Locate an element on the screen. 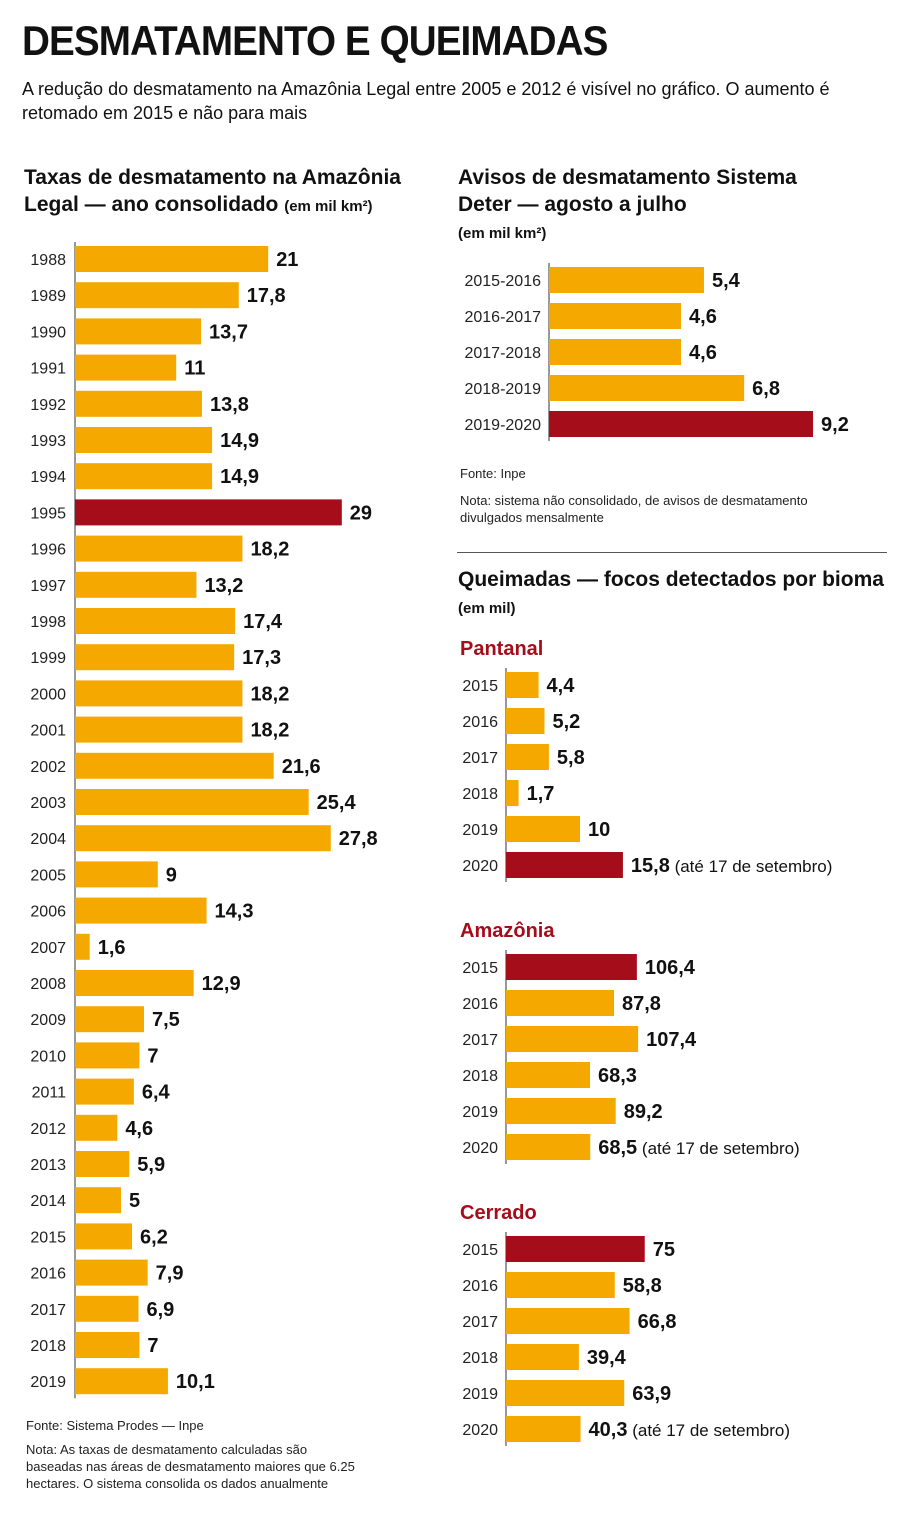 This screenshot has width=904, height=1514. amazonia-value-label-2019: 89,2 is located at coordinates (643, 1112).